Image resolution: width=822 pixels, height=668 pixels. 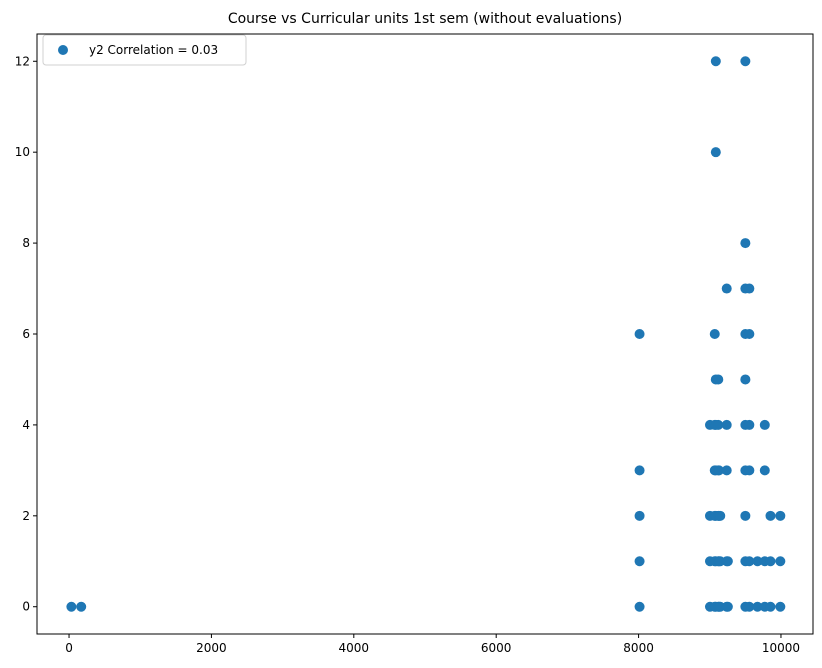 I want to click on y-tick-label: 12, so click(x=22, y=61).